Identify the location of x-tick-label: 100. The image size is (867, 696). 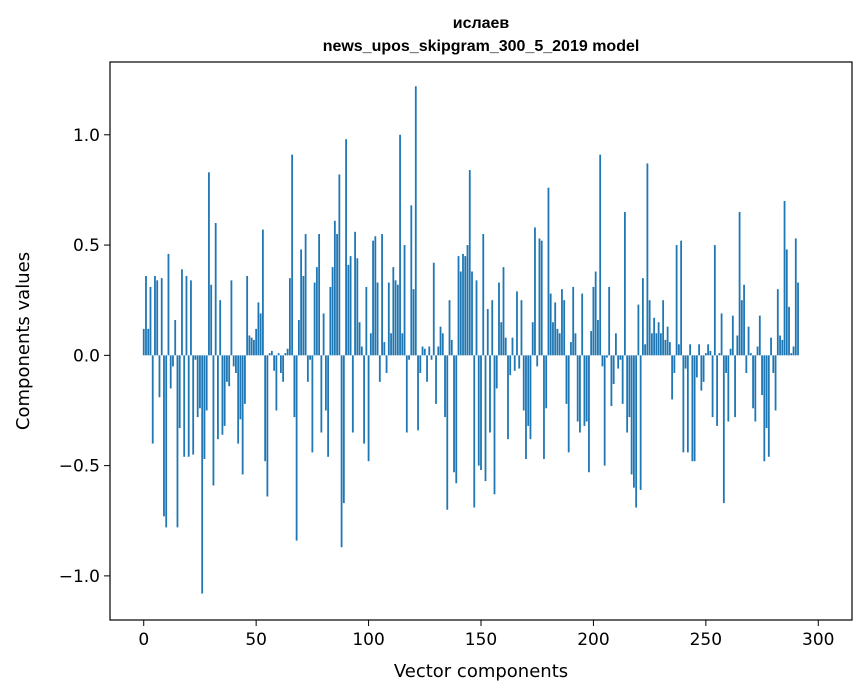
(368, 640).